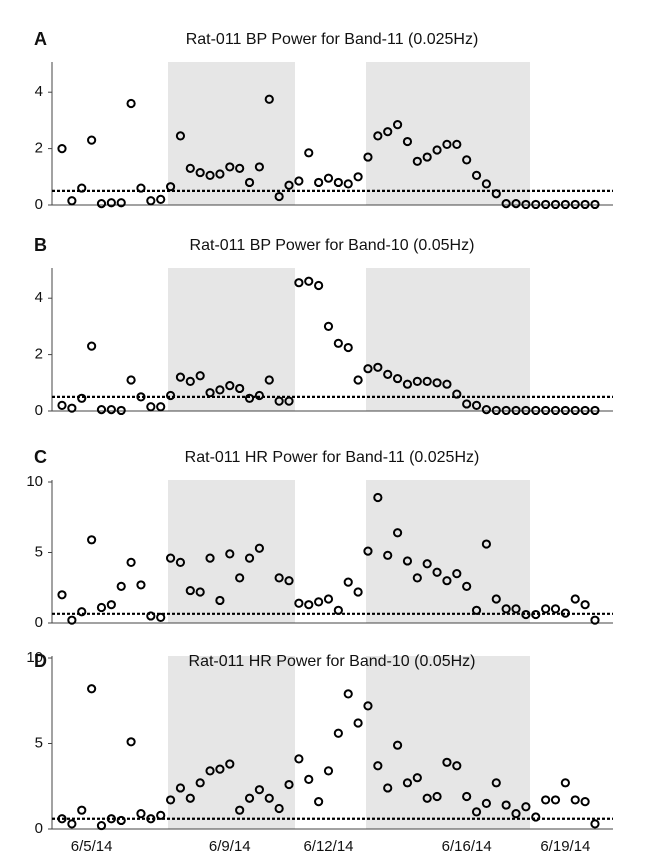 The width and height of the screenshot is (663, 861). What do you see at coordinates (40, 457) in the screenshot?
I see `panel-label: C` at bounding box center [40, 457].